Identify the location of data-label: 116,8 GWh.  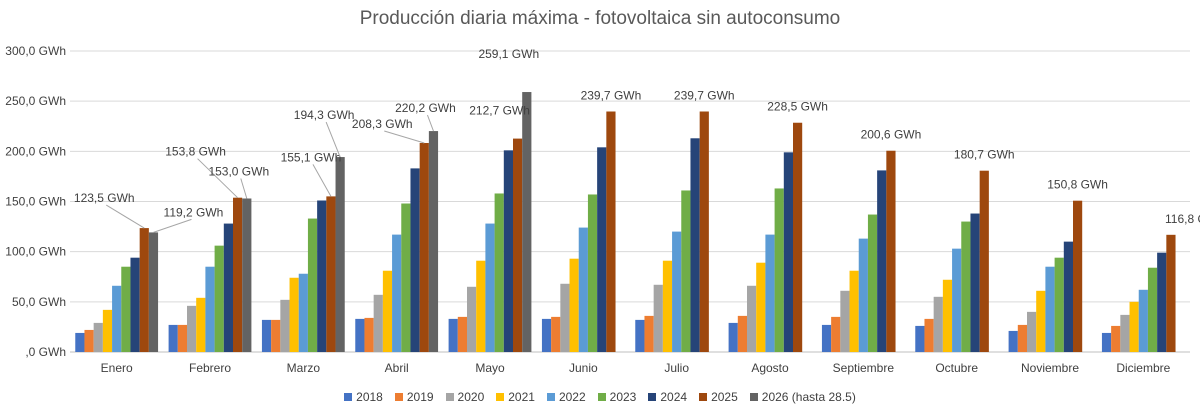
(1182, 219).